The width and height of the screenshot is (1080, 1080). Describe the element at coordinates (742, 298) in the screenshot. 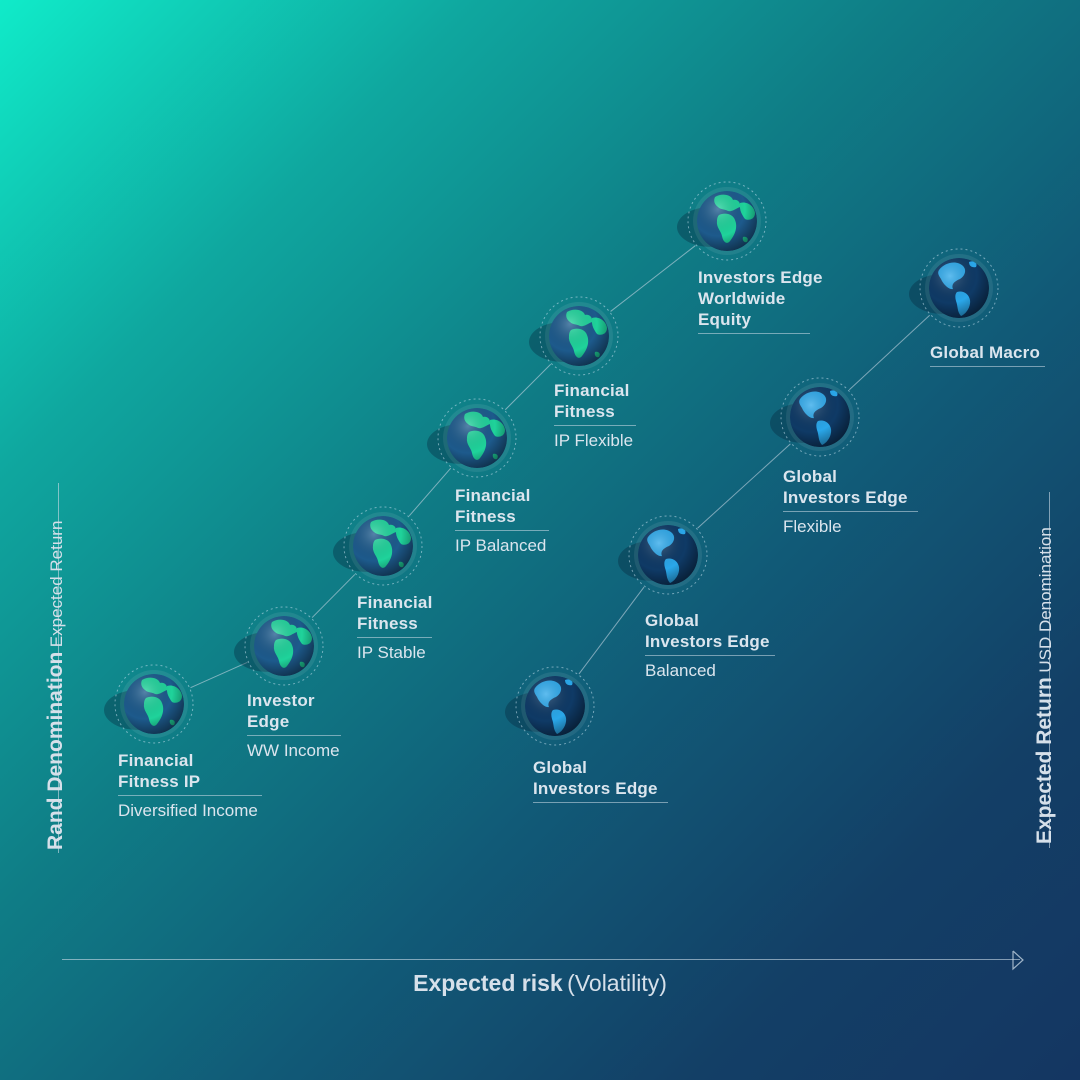

I see `fund-title-line: Worldwide` at that location.